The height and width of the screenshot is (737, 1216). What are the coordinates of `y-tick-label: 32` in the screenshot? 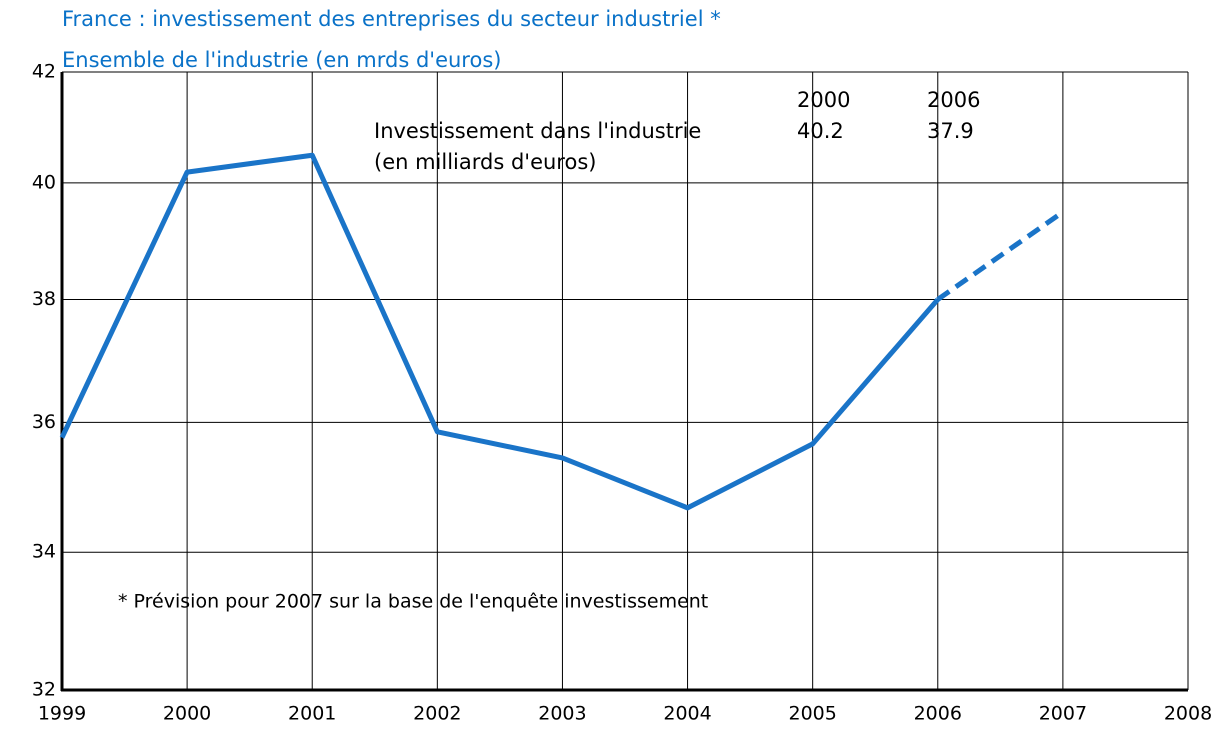 It's located at (44, 690).